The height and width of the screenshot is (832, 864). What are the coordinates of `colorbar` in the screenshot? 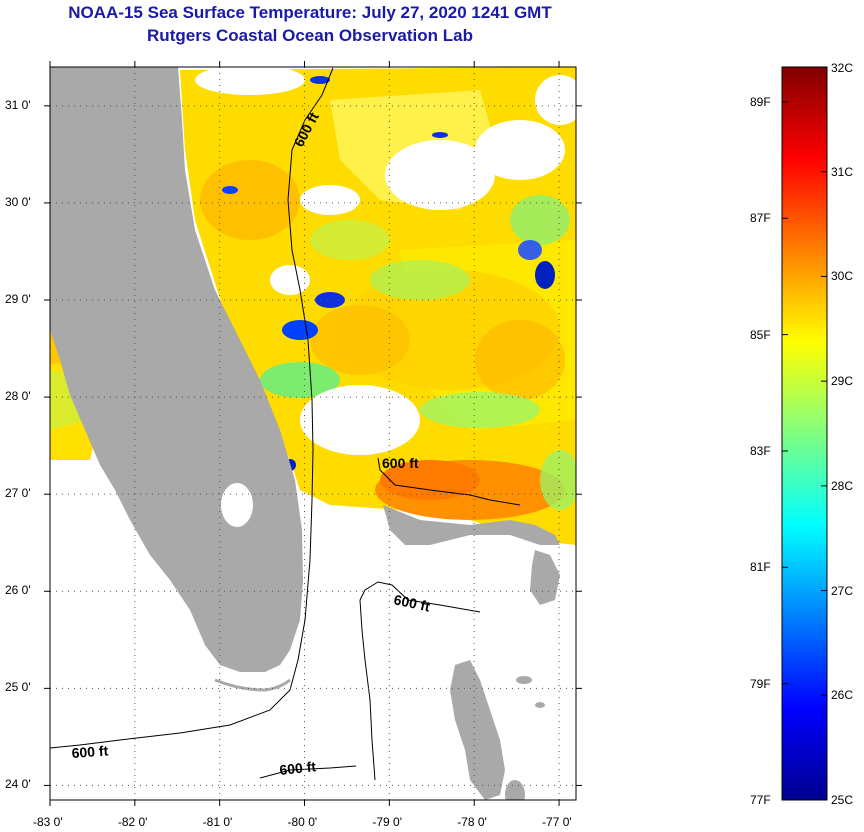 It's located at (804, 433).